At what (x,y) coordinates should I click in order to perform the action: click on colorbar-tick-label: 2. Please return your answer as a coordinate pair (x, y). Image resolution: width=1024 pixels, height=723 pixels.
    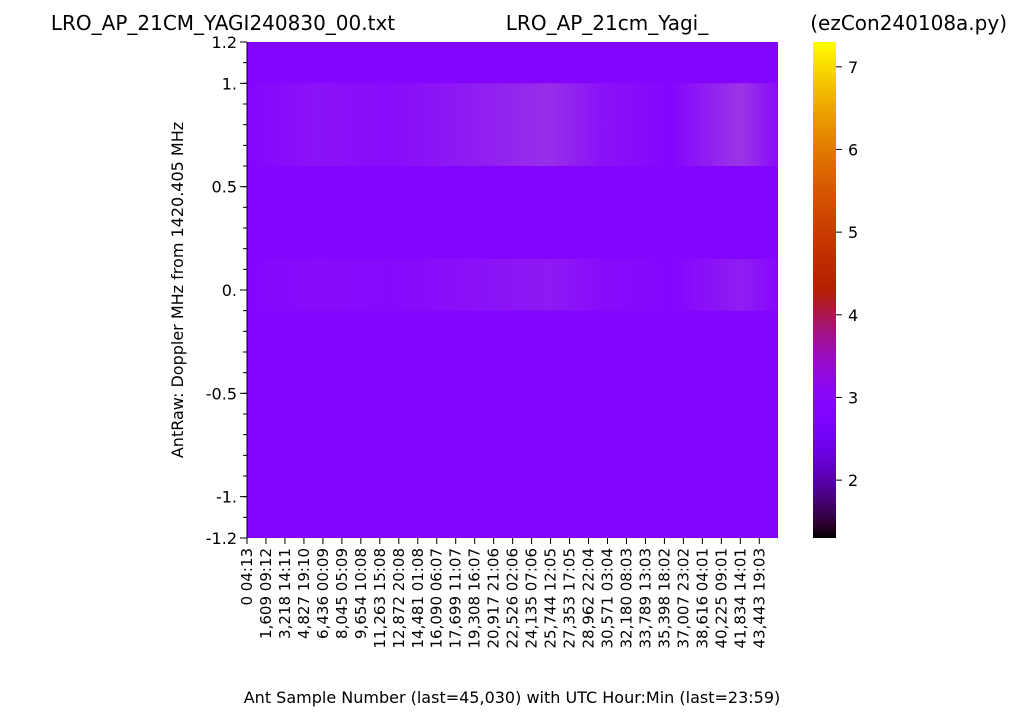
    Looking at the image, I should click on (853, 480).